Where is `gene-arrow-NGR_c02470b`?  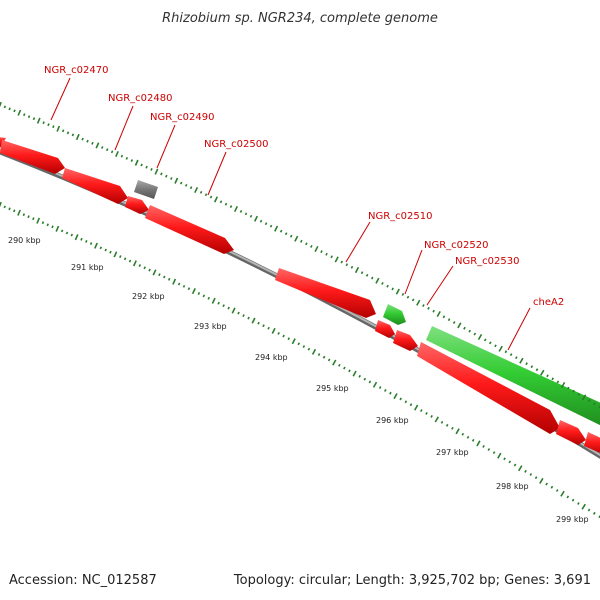
gene-arrow-NGR_c02470b is located at coordinates (95, 186).